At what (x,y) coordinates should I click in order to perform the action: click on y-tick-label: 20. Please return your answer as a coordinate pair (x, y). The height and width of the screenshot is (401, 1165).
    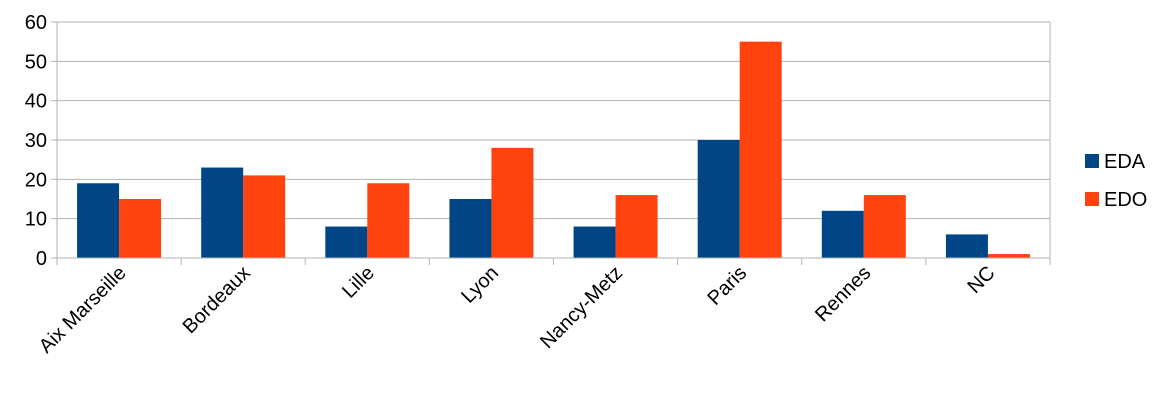
    Looking at the image, I should click on (36, 180).